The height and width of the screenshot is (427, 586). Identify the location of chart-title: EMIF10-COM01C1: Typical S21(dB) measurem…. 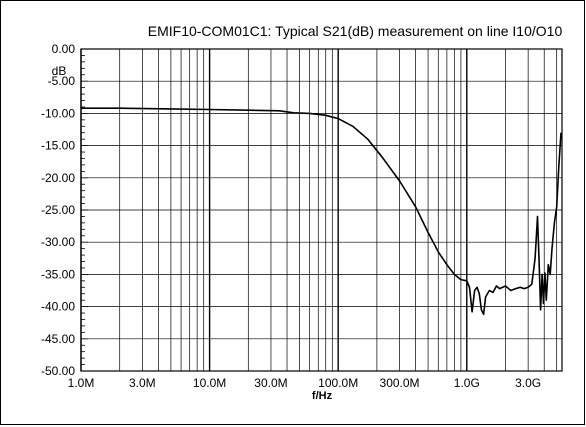
(355, 31).